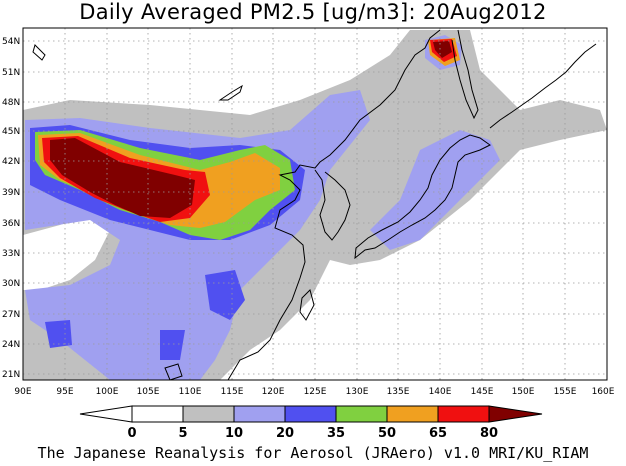 The width and height of the screenshot is (626, 466). Describe the element at coordinates (465, 74) in the screenshot. I see `coastline-sakhalin` at that location.